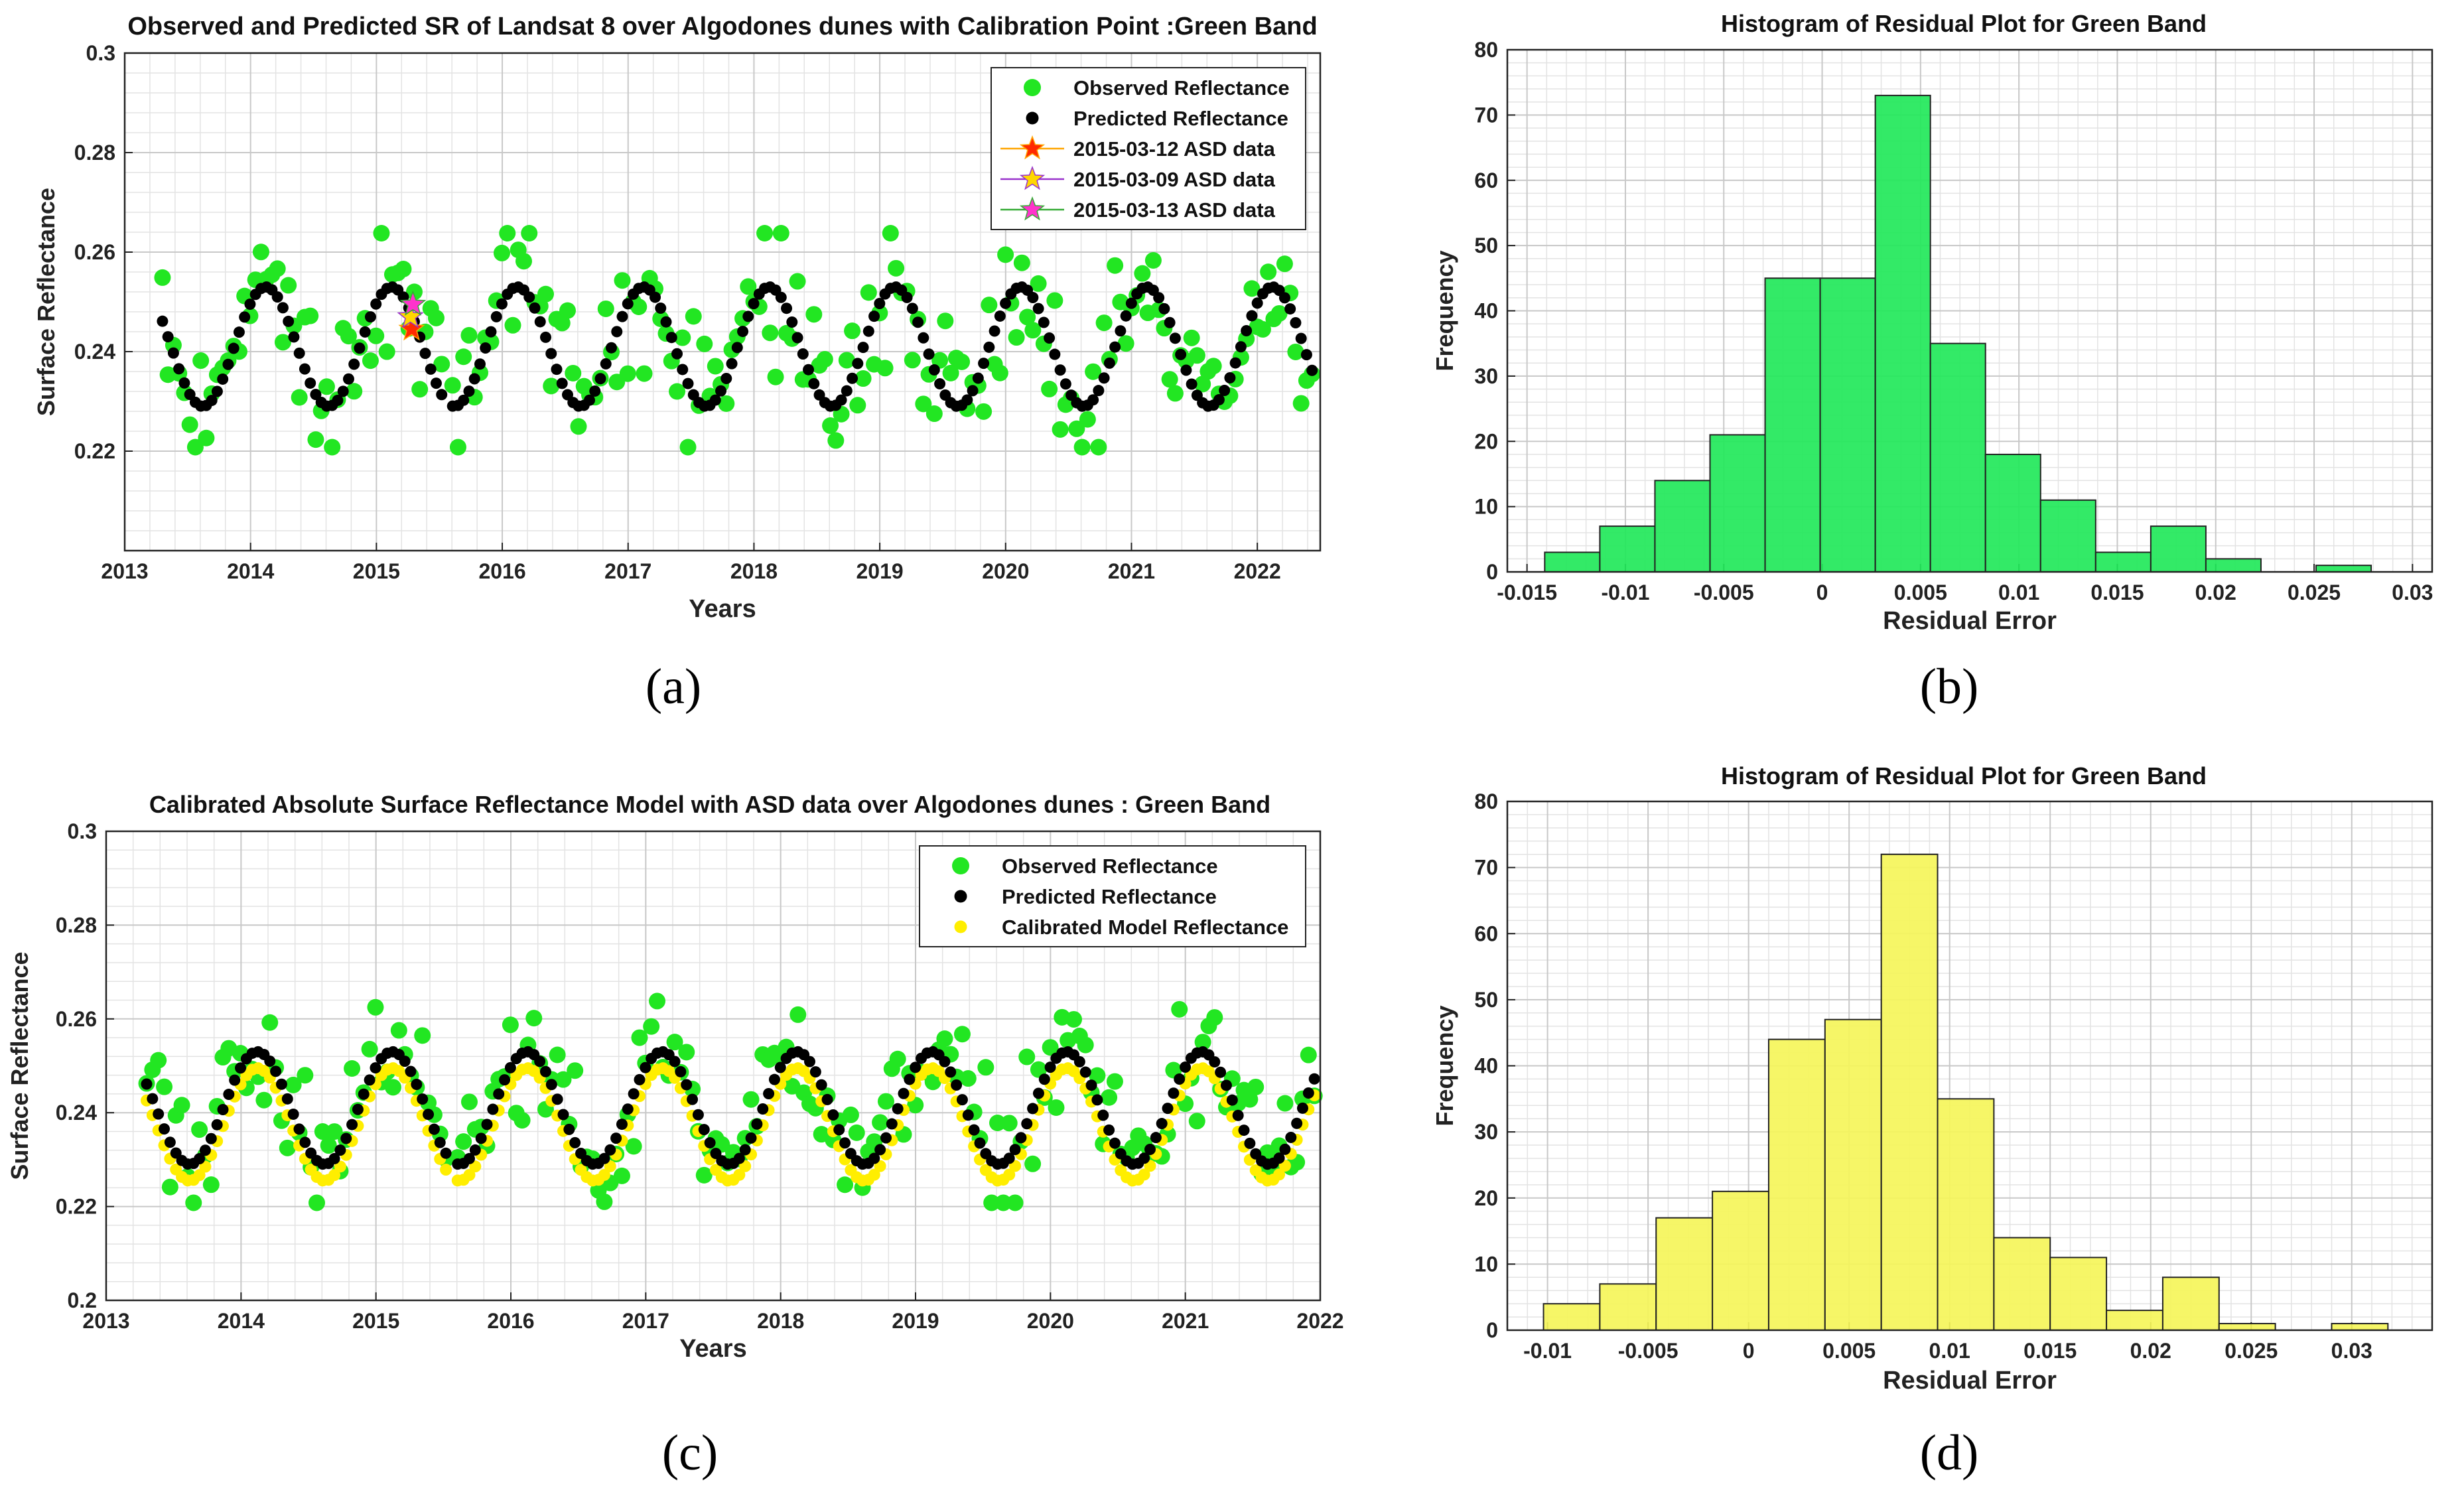  Describe the element at coordinates (76, 1207) in the screenshot. I see `y-tick-label: 0.22` at that location.